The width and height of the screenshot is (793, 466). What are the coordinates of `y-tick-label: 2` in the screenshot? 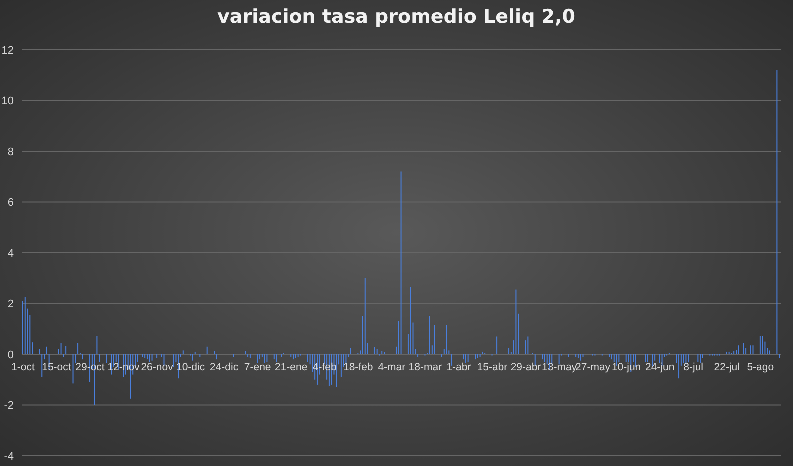 It's located at (11, 304).